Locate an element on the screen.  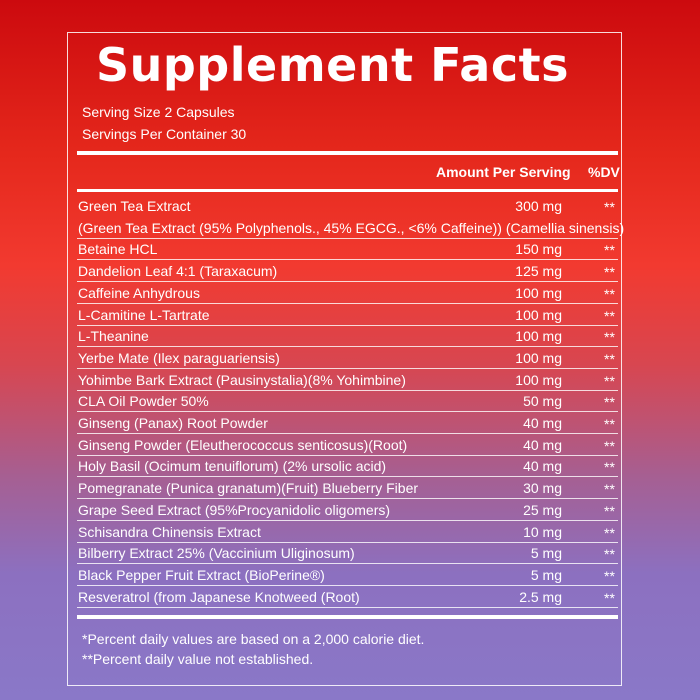
ingredient-name: Green Tea Extract is located at coordinates (134, 206).